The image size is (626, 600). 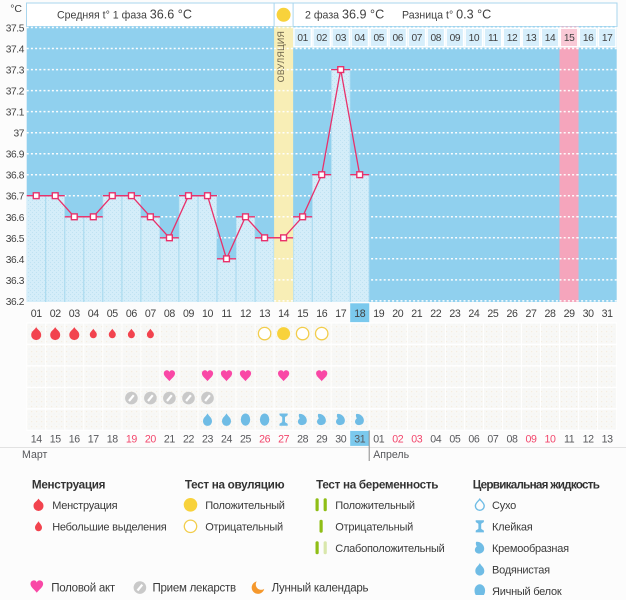 What do you see at coordinates (235, 485) in the screenshot?
I see `svg-text: Тест на овуляцию` at bounding box center [235, 485].